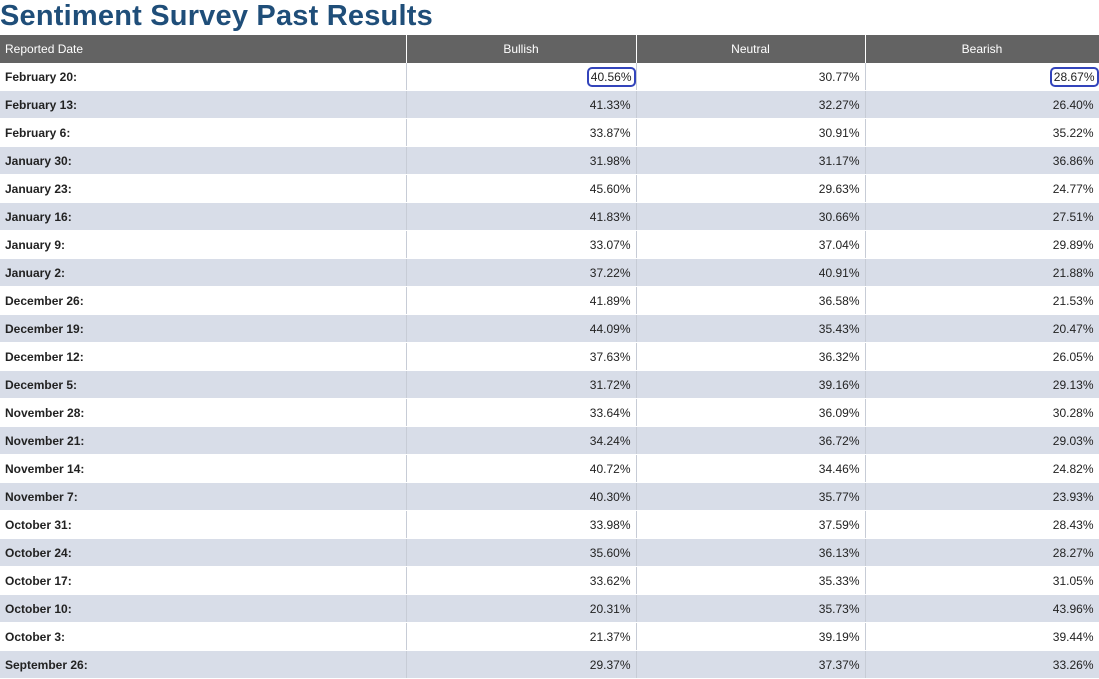  What do you see at coordinates (521, 77) in the screenshot?
I see `bullish-value-cell: 40.56%` at bounding box center [521, 77].